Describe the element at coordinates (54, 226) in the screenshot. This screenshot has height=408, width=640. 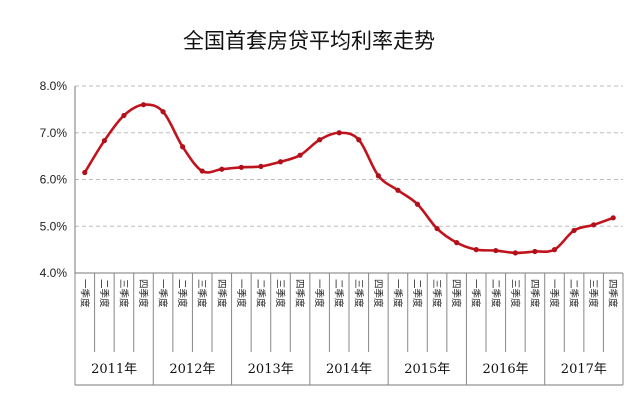
I see `y-tick-label: 5.0%` at that location.